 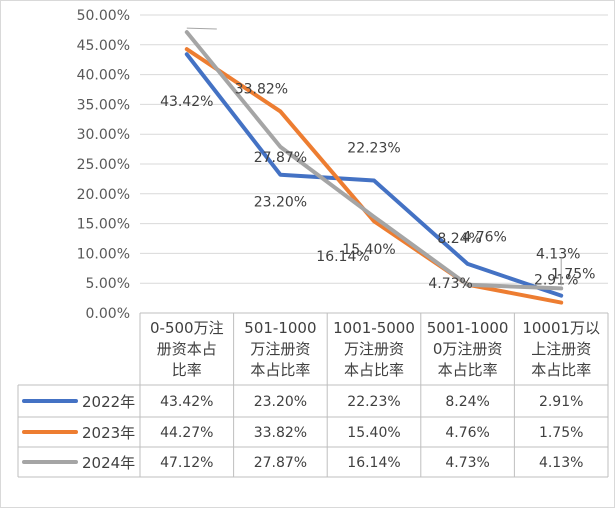 What do you see at coordinates (187, 349) in the screenshot?
I see `category-label: 0-500万注册资本占比率` at bounding box center [187, 349].